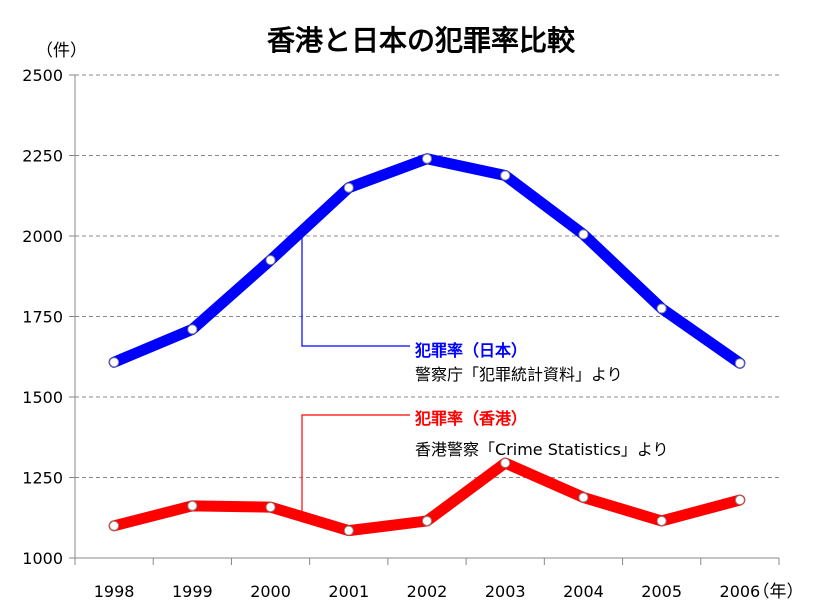 The width and height of the screenshot is (834, 614). I want to click on chart-title: 香港と日本の犯罪率比較, so click(421, 40).